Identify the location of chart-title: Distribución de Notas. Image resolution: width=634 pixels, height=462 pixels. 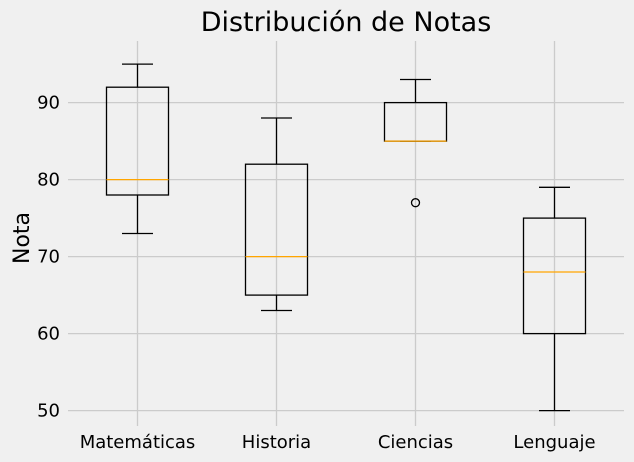
(346, 22).